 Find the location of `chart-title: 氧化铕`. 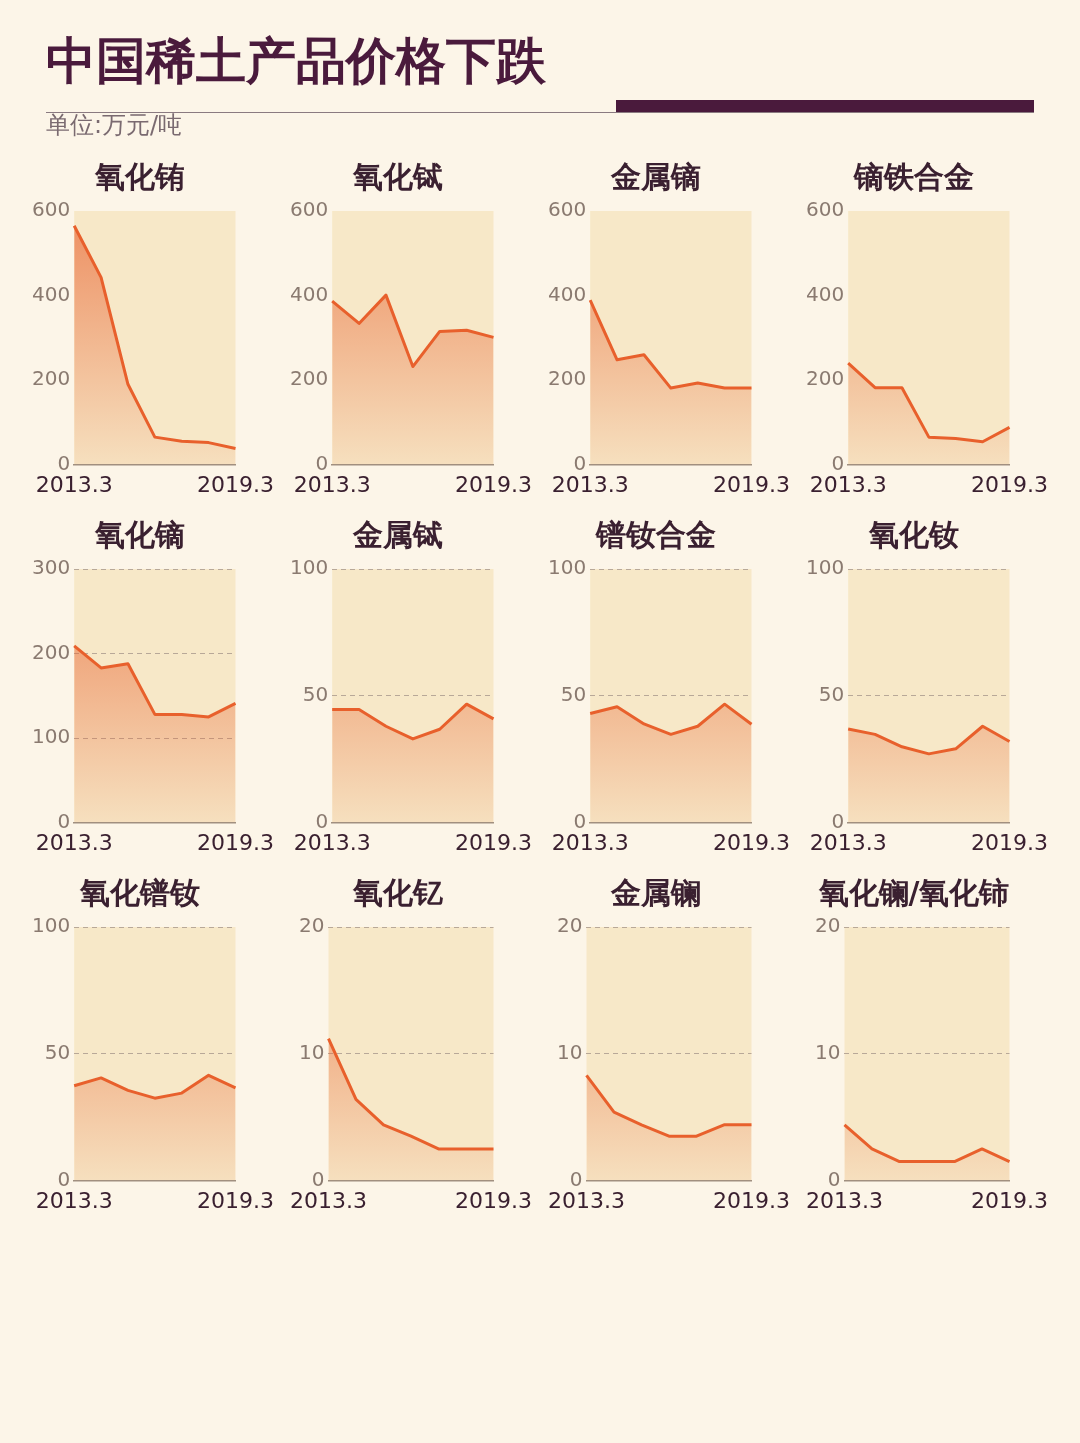

chart-title: 氧化铕 is located at coordinates (139, 176).